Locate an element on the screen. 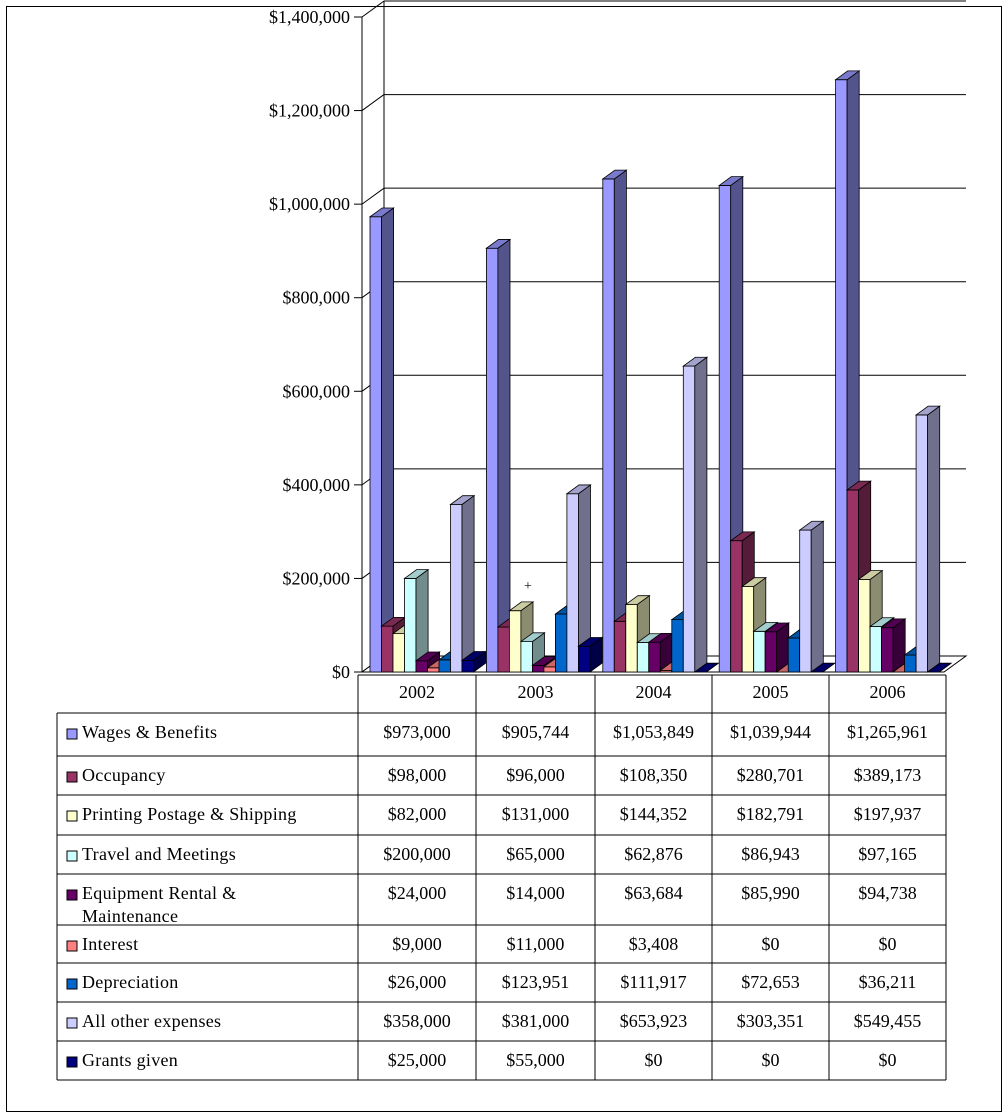  bar-grants-given-2003 is located at coordinates (590, 654).